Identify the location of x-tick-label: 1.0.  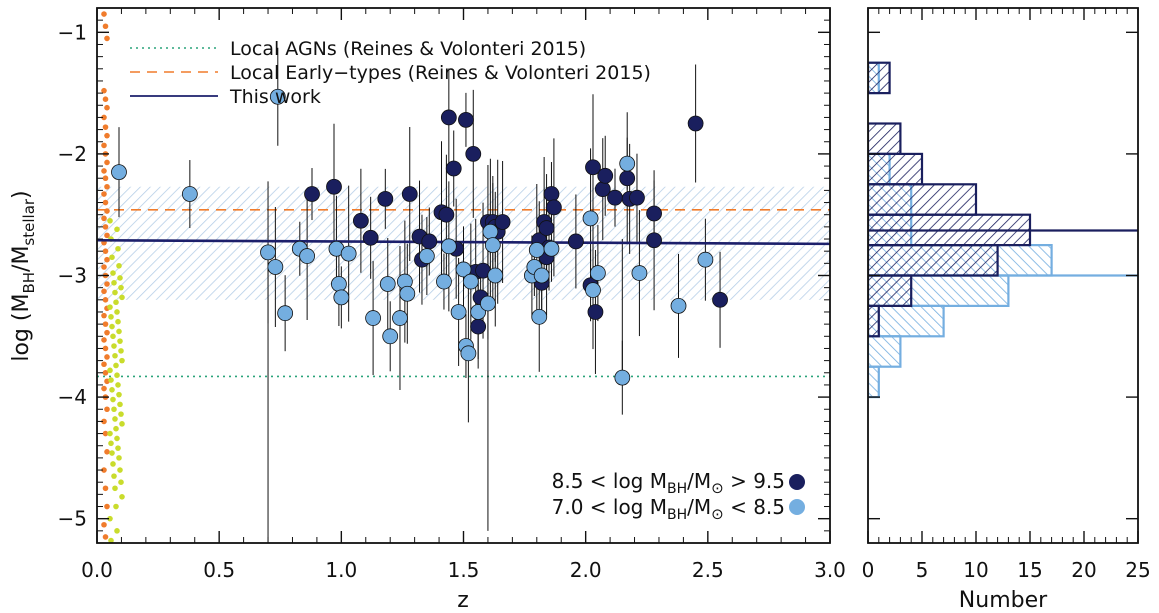
(341, 570).